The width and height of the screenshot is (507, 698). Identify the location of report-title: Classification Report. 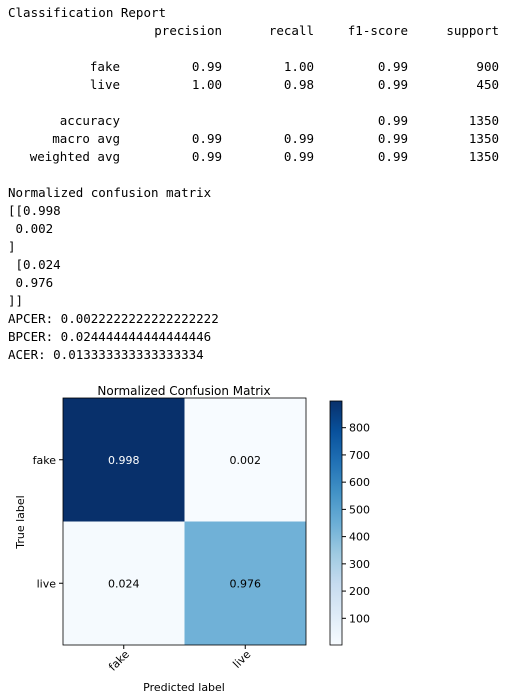
(87, 12).